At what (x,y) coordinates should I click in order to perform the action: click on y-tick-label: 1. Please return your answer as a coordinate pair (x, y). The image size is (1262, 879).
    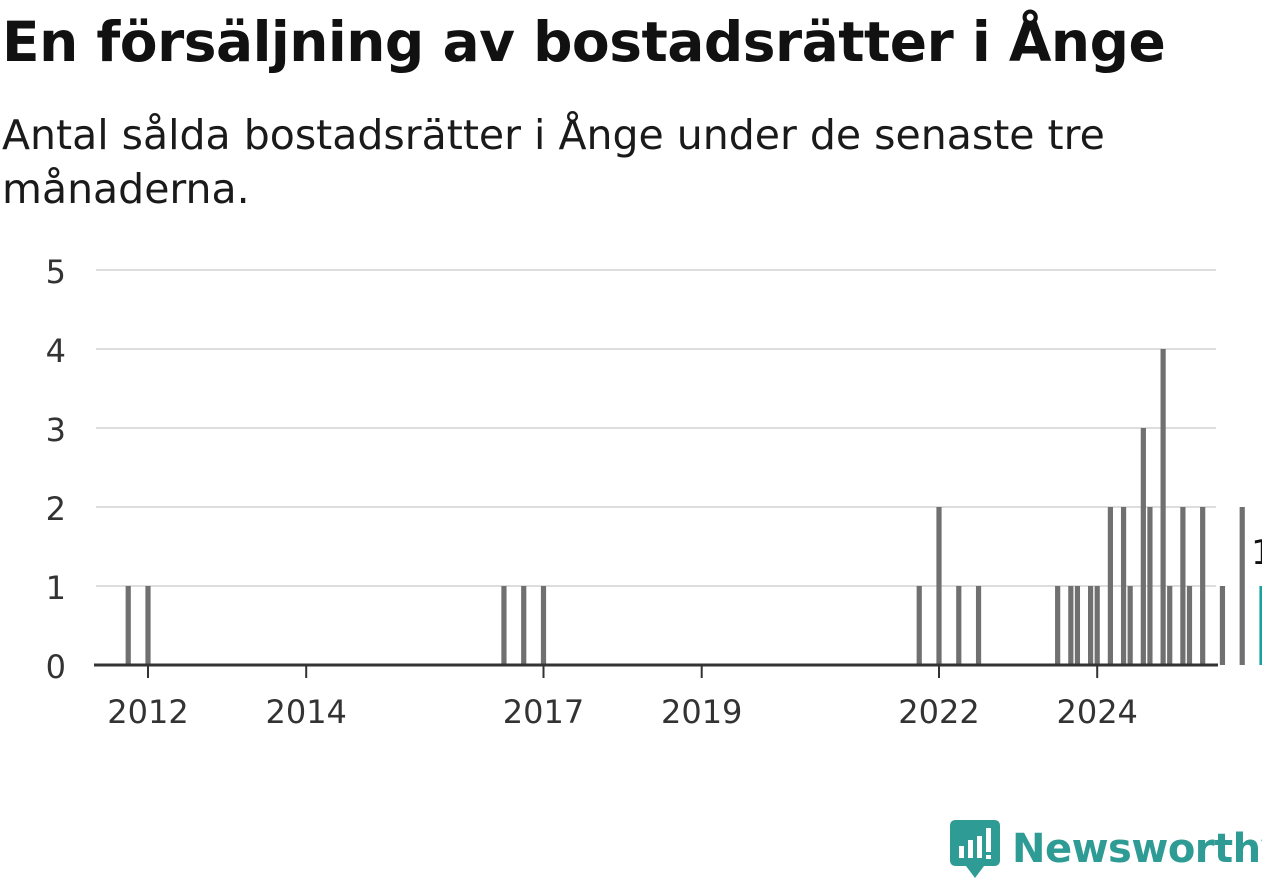
    Looking at the image, I should click on (56, 588).